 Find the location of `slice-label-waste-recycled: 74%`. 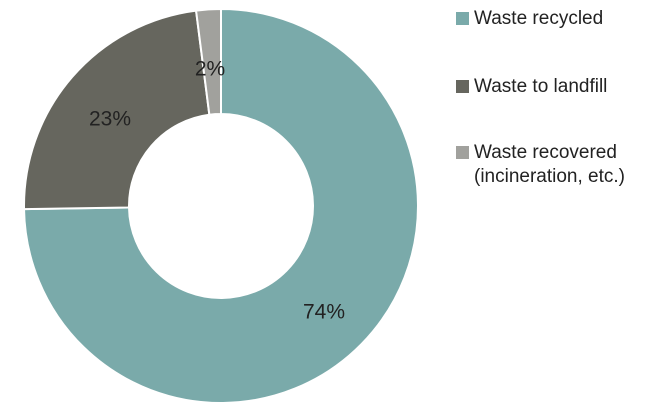

slice-label-waste-recycled: 74% is located at coordinates (324, 312).